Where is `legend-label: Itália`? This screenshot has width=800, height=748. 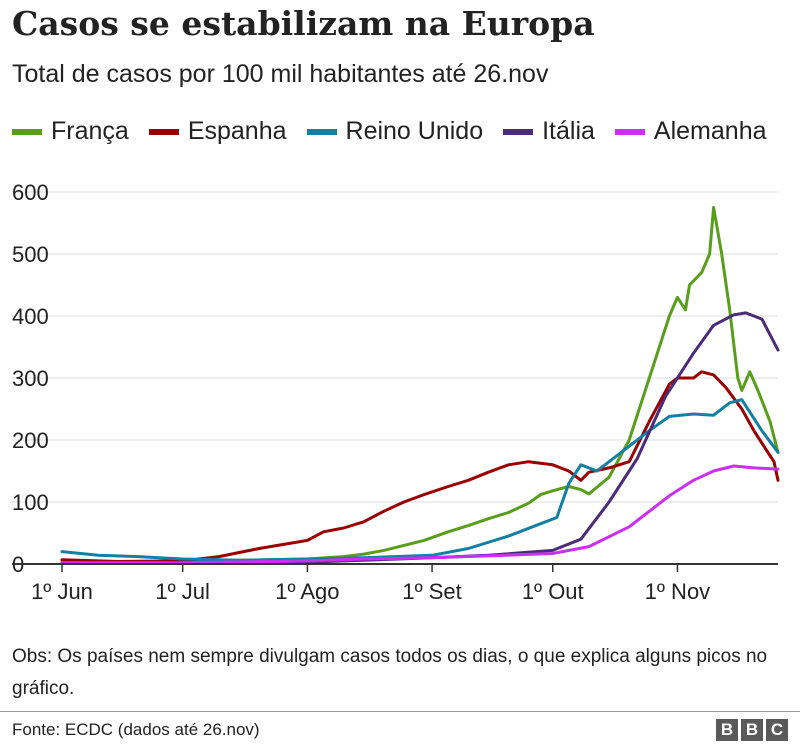
legend-label: Itália is located at coordinates (568, 131).